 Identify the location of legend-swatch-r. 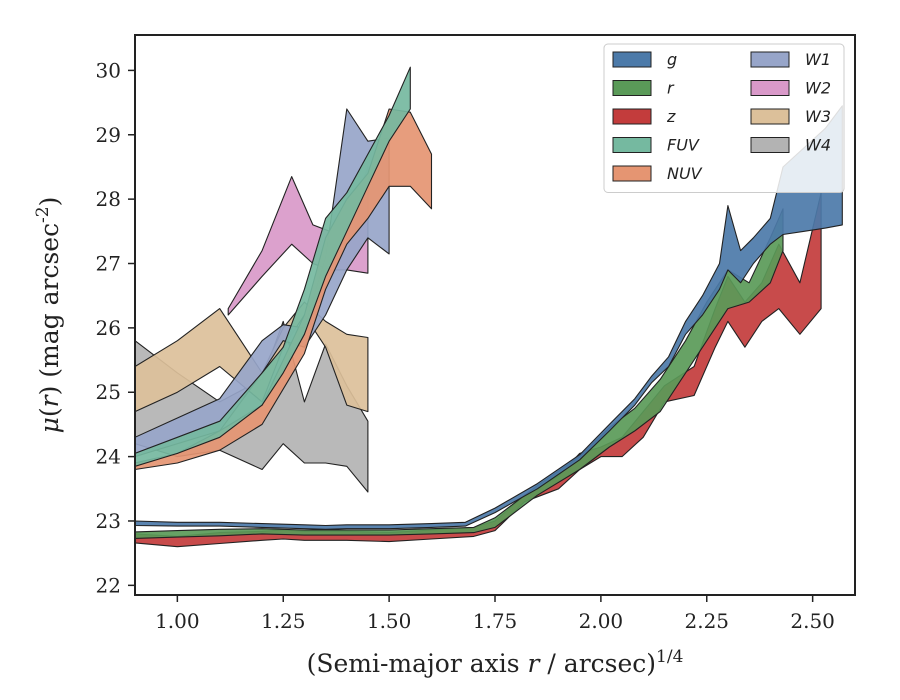
(632, 88).